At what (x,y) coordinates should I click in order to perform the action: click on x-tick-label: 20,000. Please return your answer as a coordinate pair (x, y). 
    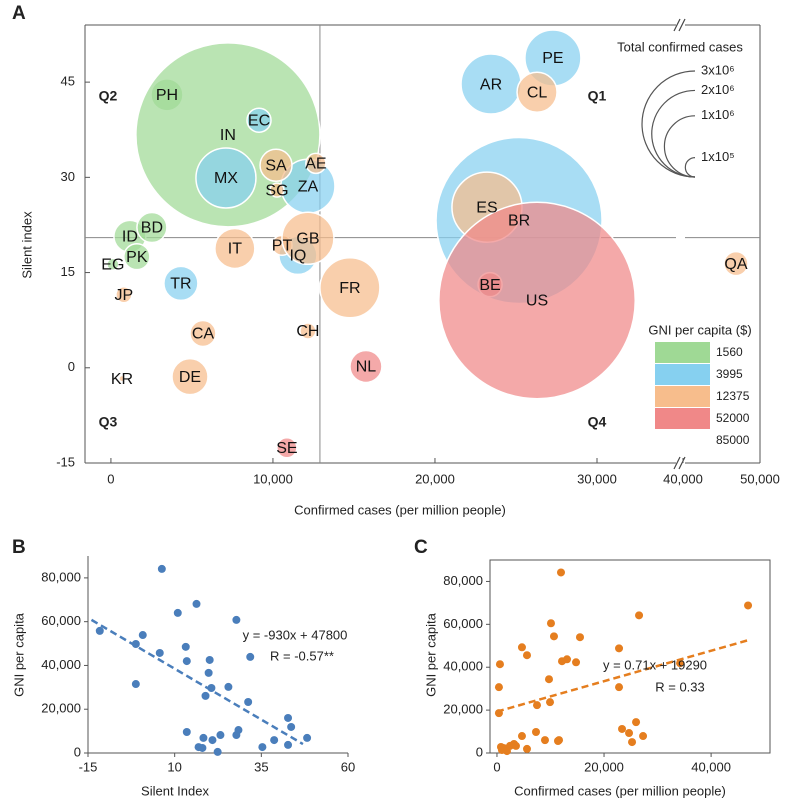
    Looking at the image, I should click on (604, 766).